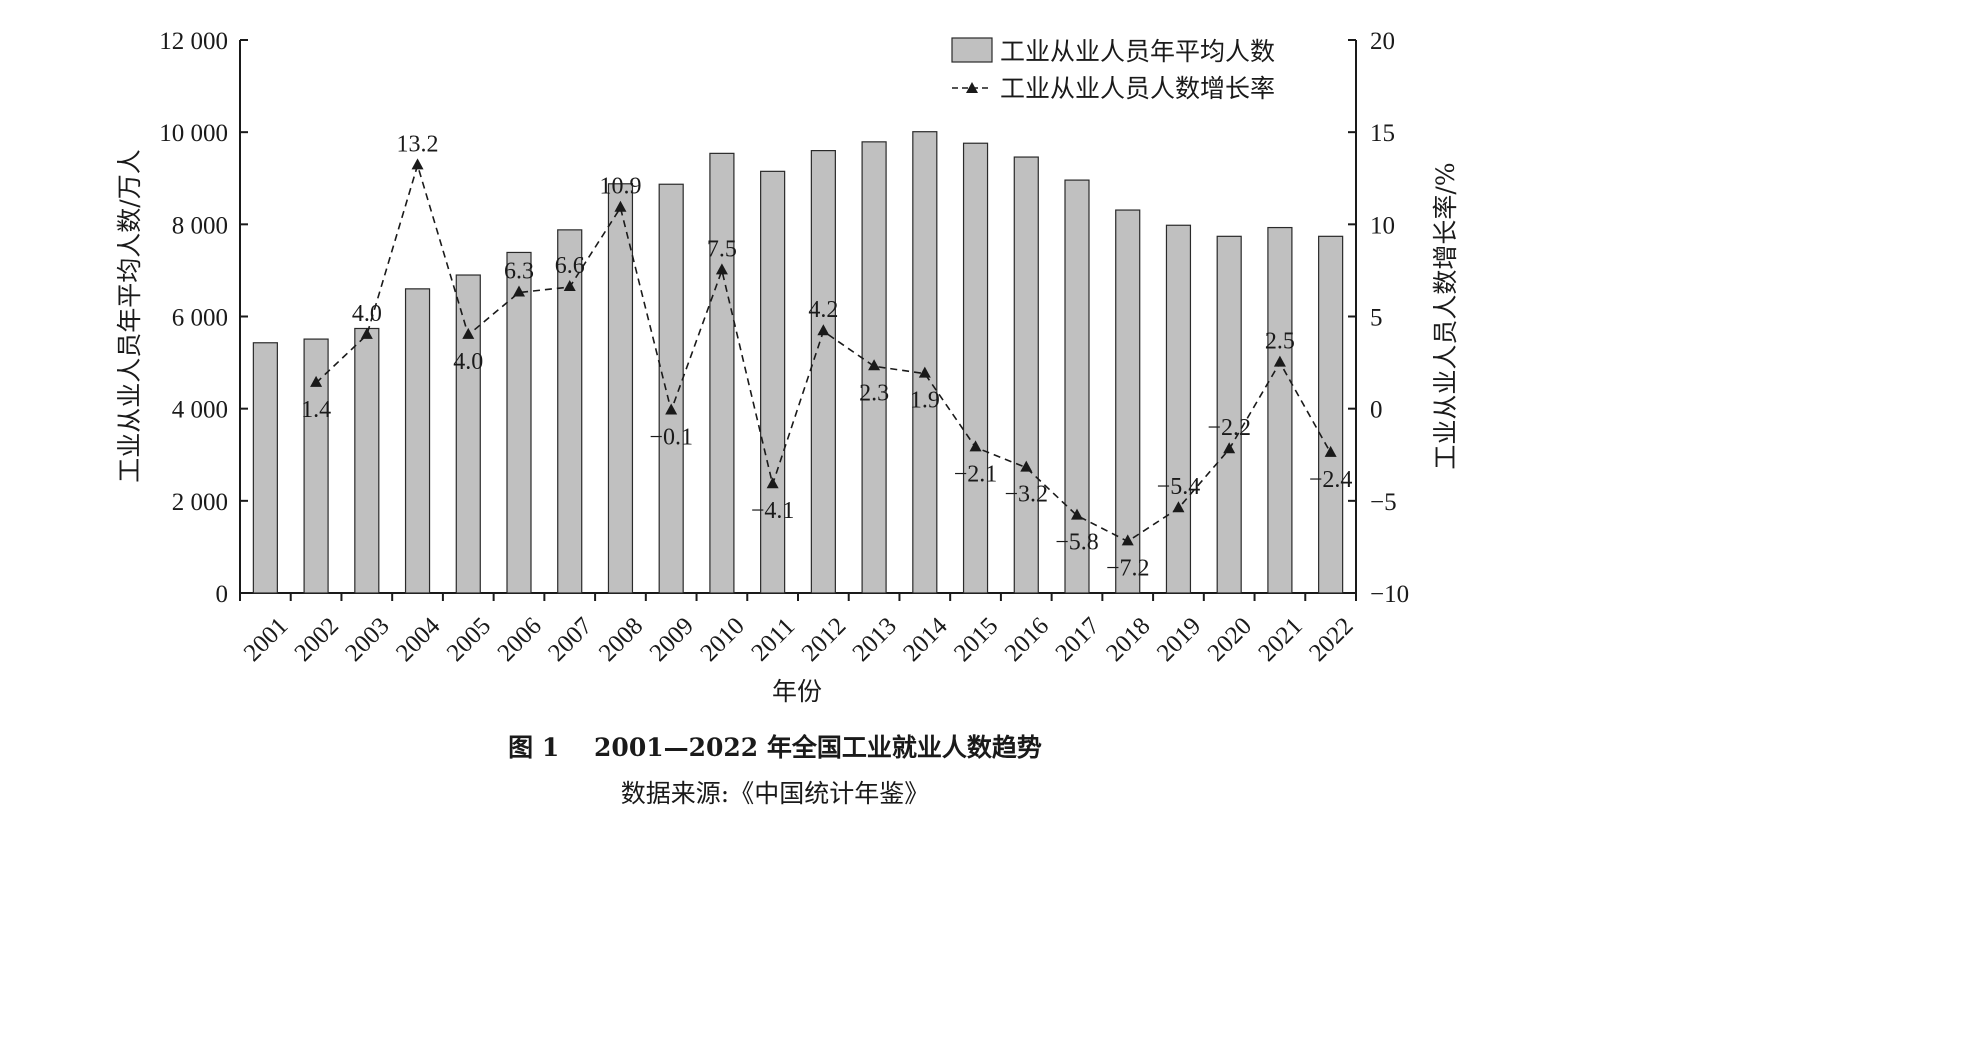 This screenshot has height=1044, width=1969. Describe the element at coordinates (1230, 639) in the screenshot. I see `x-tick-label: 2020` at that location.